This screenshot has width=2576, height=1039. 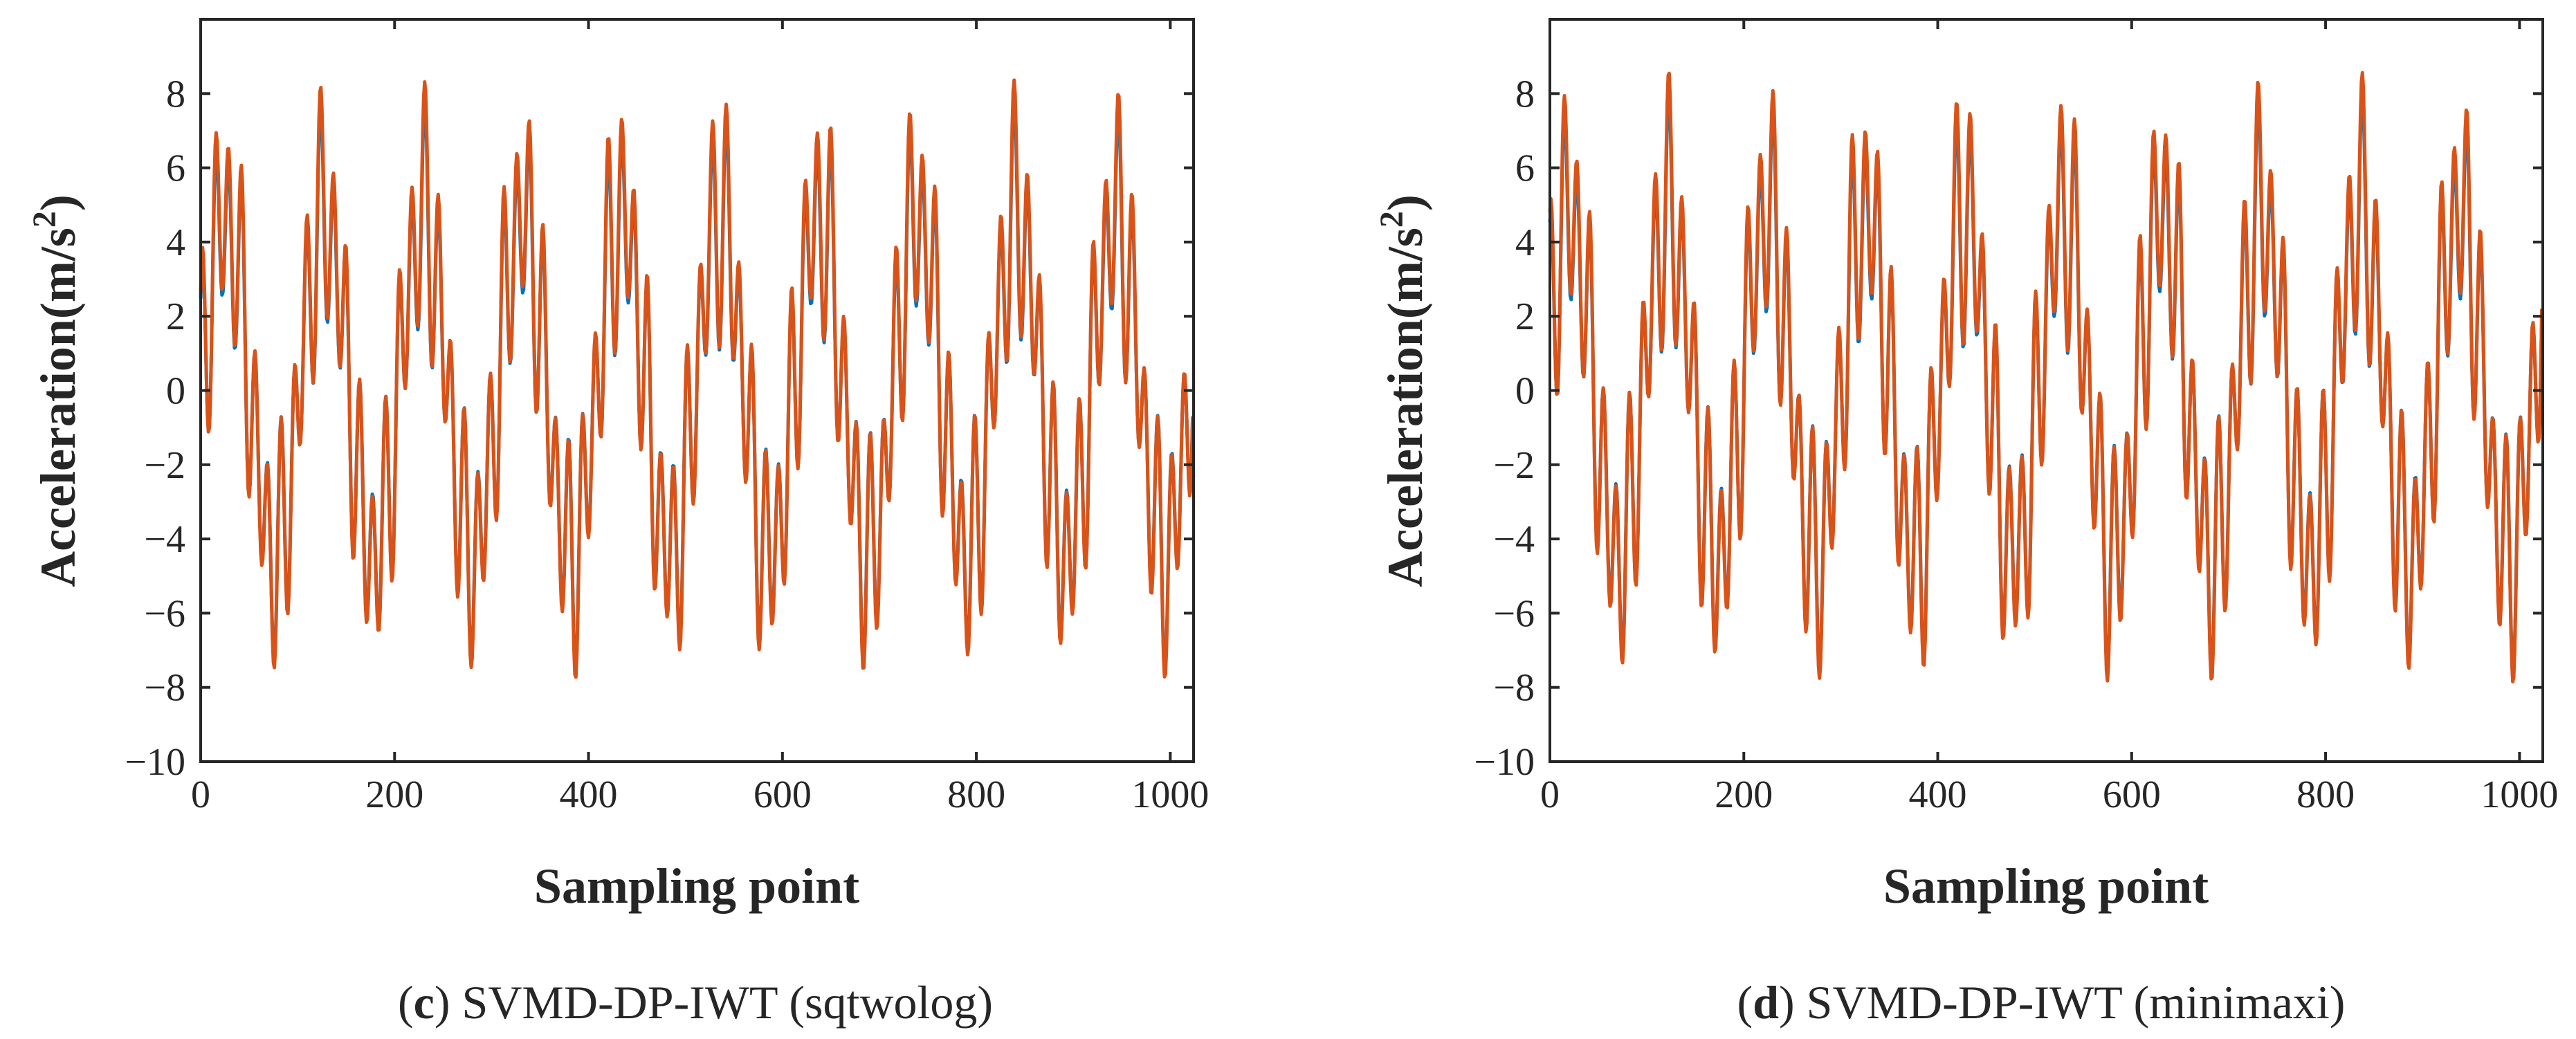 I want to click on caption-d: (d) SVMD-DP-IWT (minimaxi), so click(x=2042, y=1002).